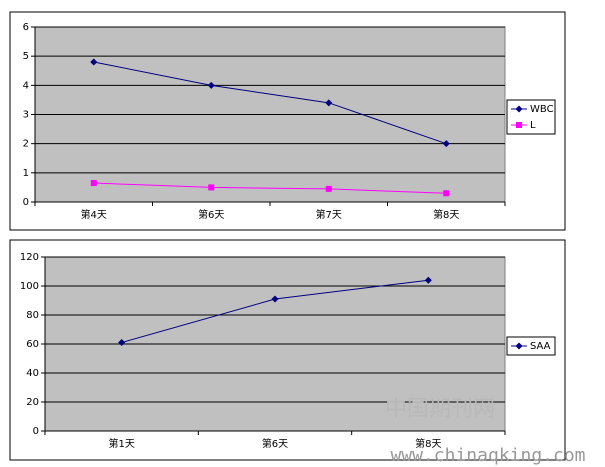  What do you see at coordinates (533, 125) in the screenshot?
I see `legend-label: L` at bounding box center [533, 125].